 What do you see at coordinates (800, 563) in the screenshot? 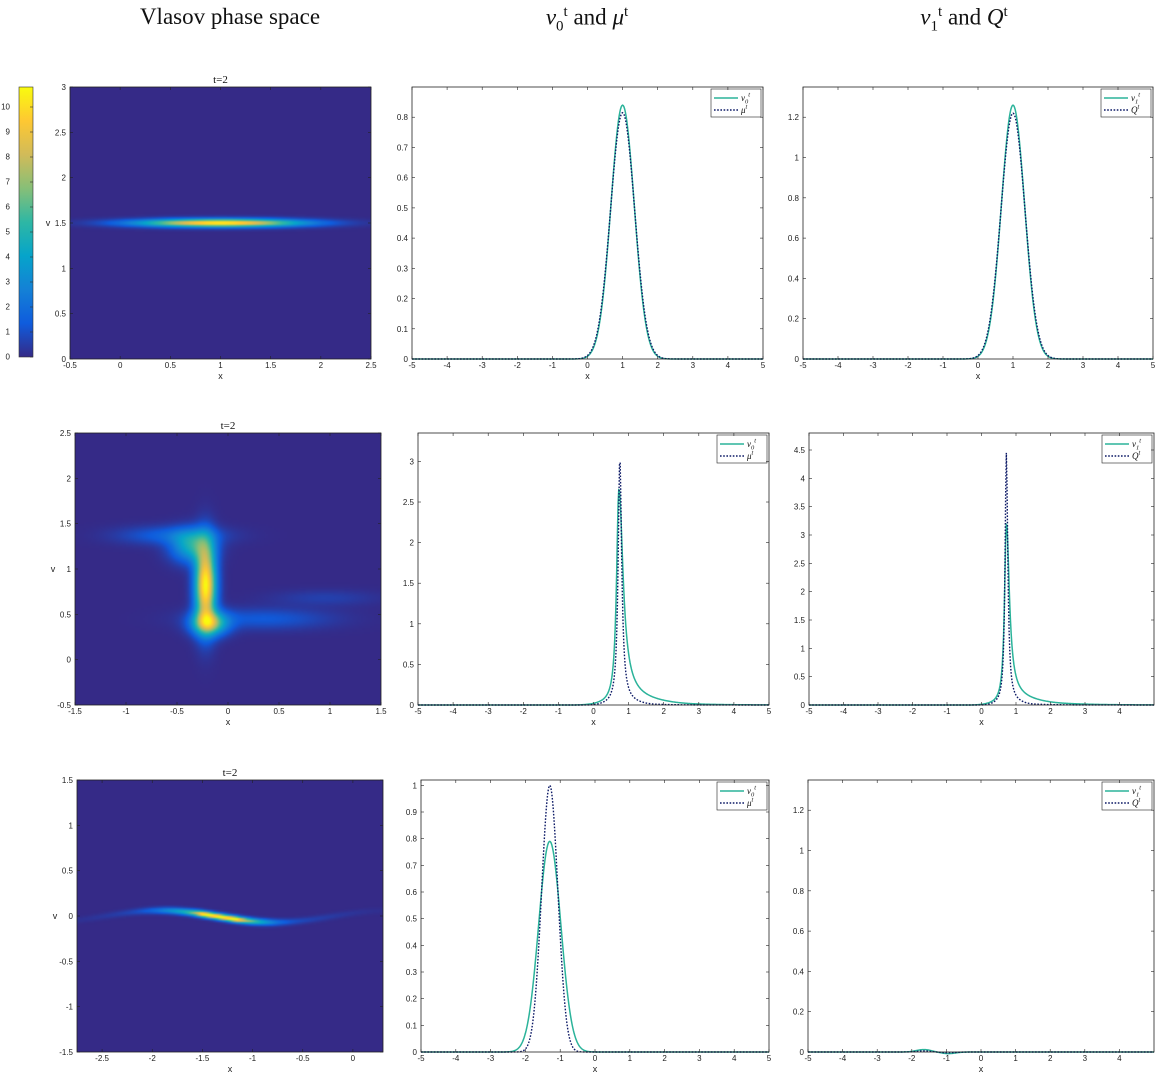
I see `y-tick-label: 2.5` at bounding box center [800, 563].